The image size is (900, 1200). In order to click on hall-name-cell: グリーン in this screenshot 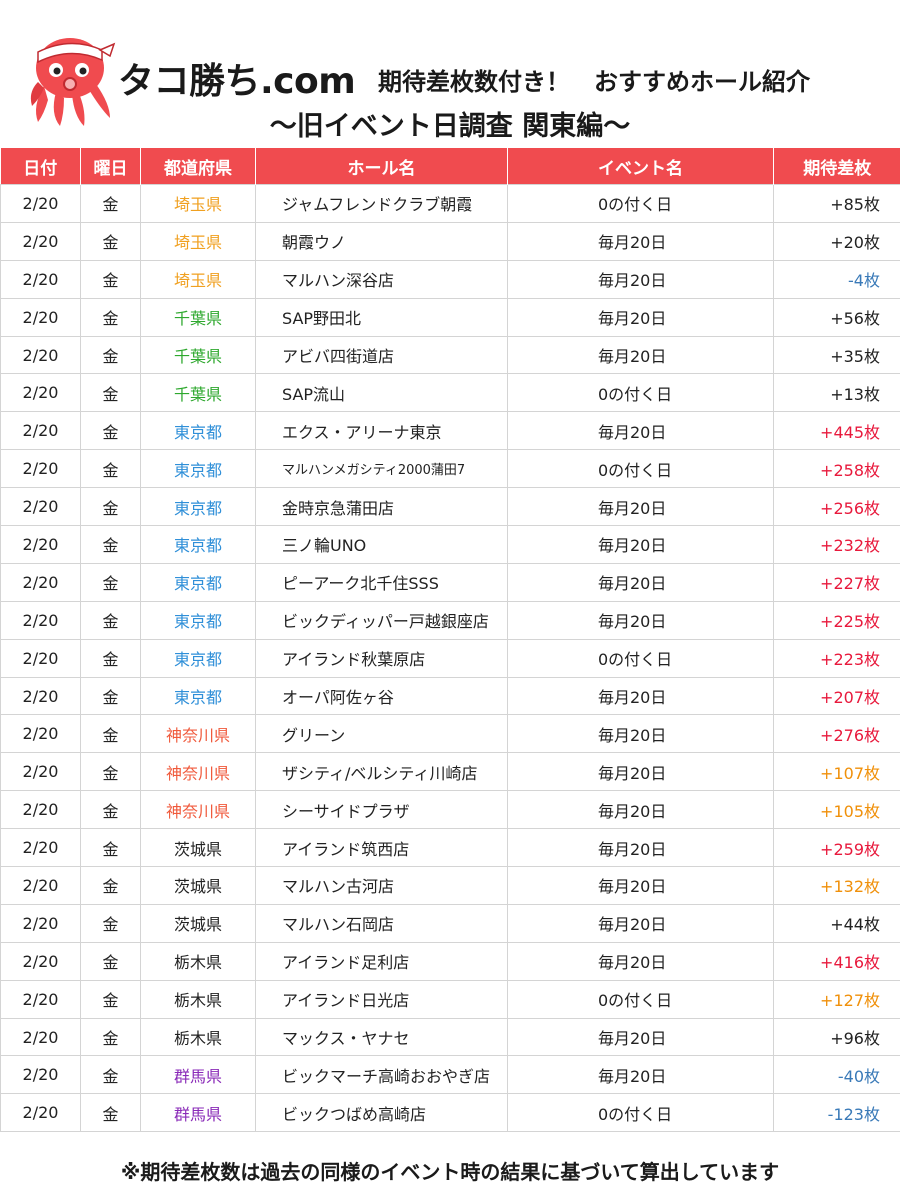, I will do `click(381, 734)`.